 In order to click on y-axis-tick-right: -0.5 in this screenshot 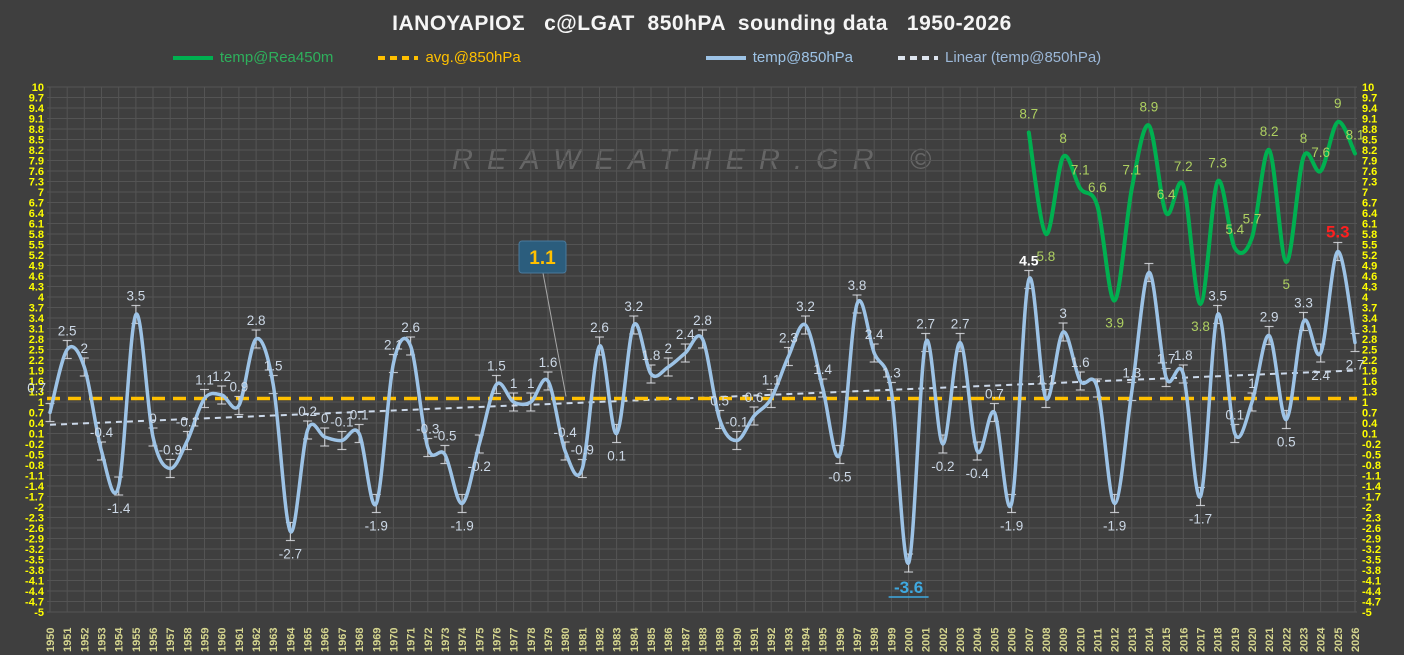, I will do `click(1371, 456)`.